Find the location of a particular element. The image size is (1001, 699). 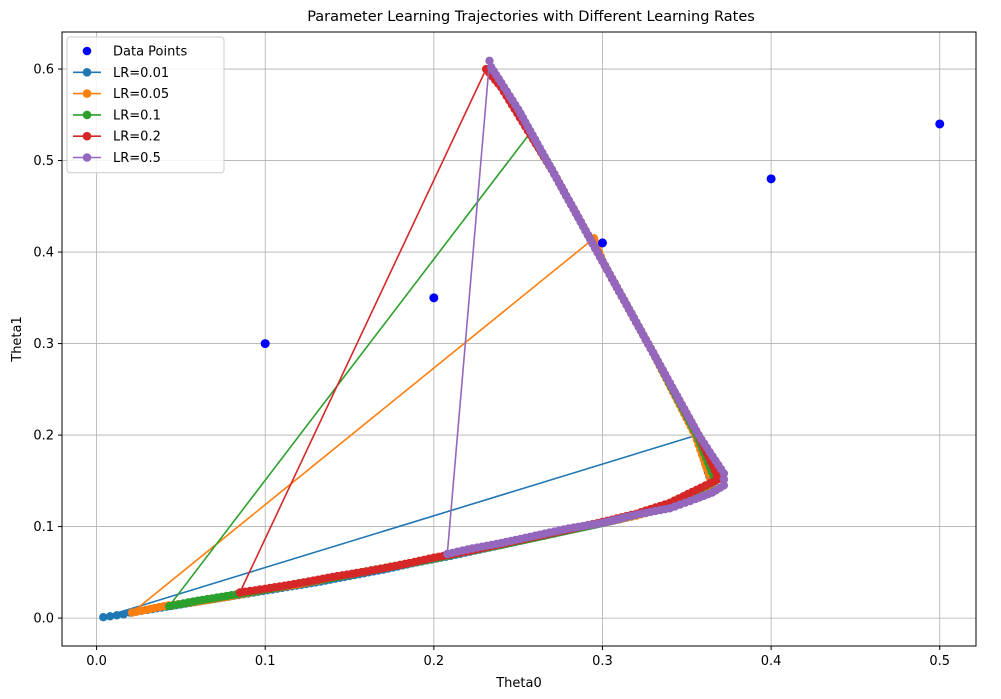

legend-box is located at coordinates (145, 105).